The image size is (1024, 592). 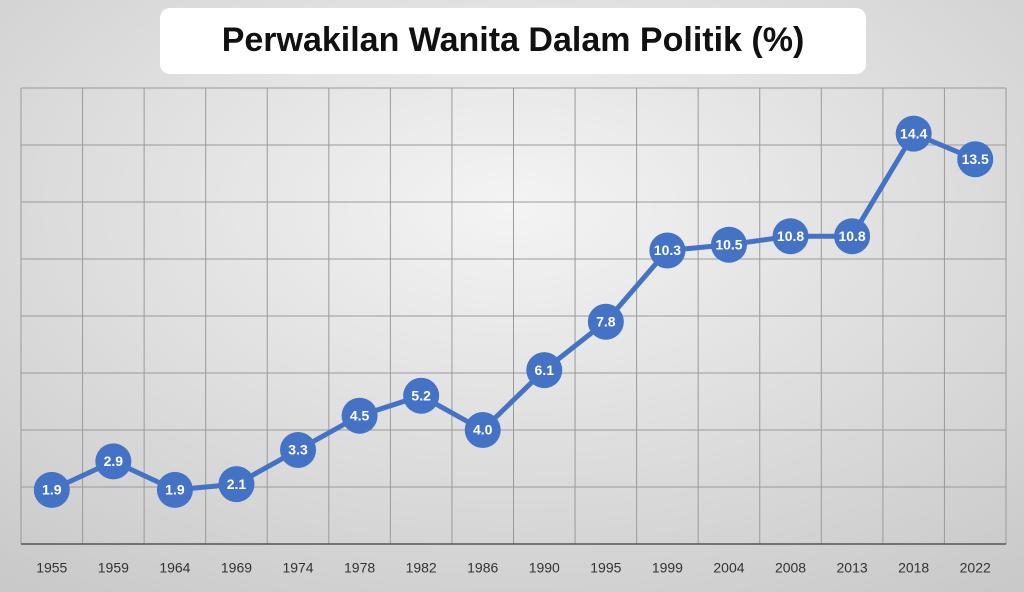 I want to click on data-label: 13.5, so click(x=975, y=159).